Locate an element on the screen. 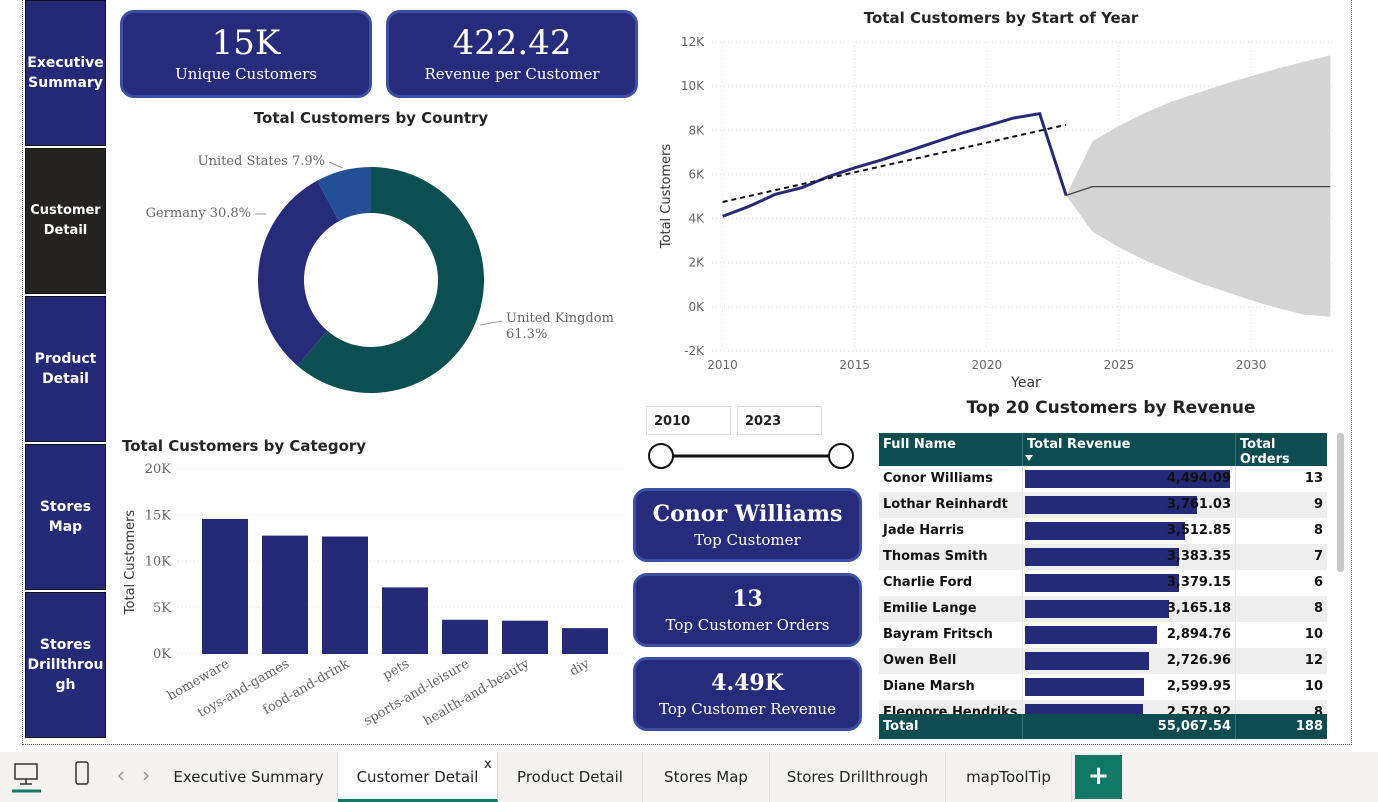 This screenshot has height=802, width=1378. total-orders: 188 is located at coordinates (1281, 726).